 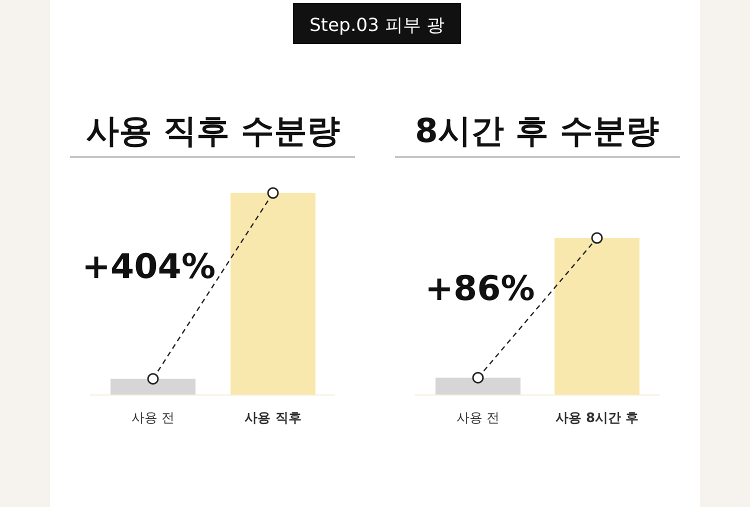 I want to click on chart-title: 사용 직후 수분량, so click(x=213, y=130).